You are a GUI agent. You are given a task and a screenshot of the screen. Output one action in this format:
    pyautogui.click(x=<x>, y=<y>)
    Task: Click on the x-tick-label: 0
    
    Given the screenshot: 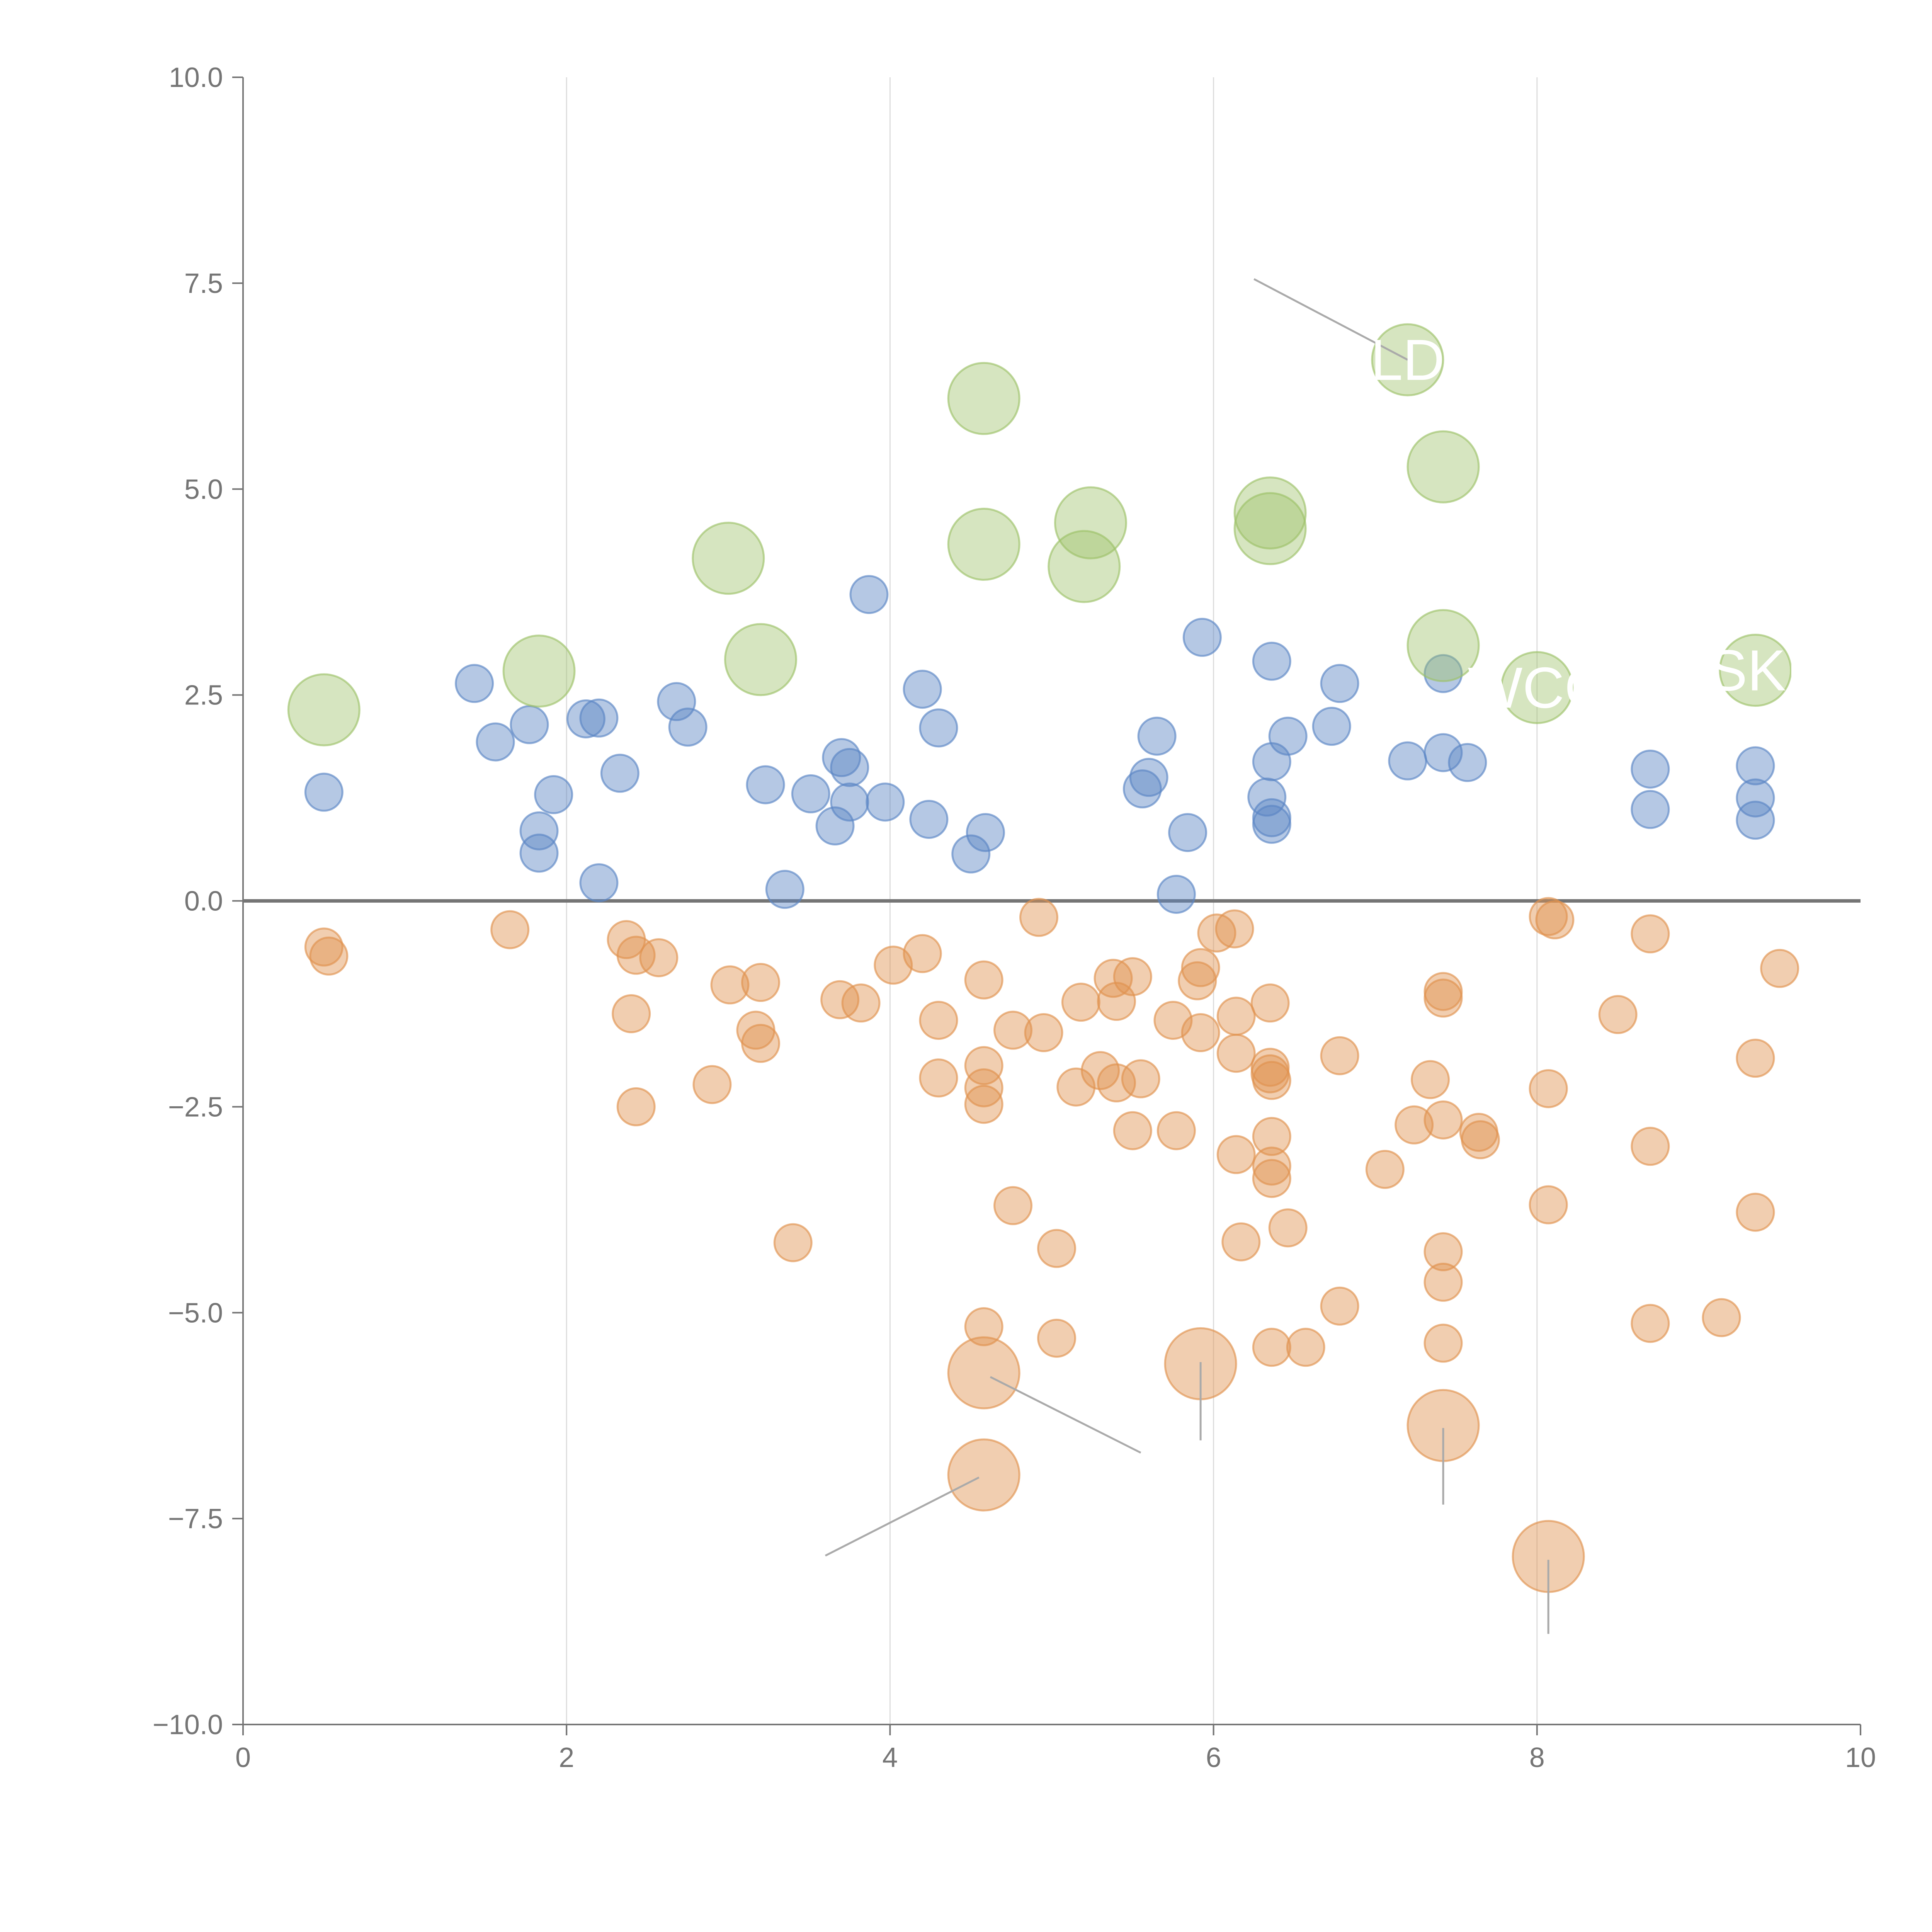 What is the action you would take?
    pyautogui.click(x=243, y=1757)
    